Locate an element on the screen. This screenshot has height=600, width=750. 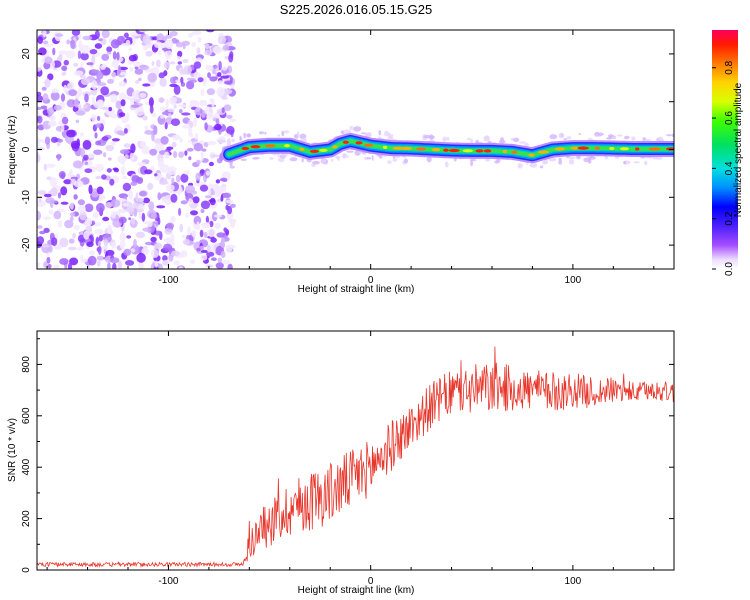
snr-xtick-label: -100 is located at coordinates (168, 581).